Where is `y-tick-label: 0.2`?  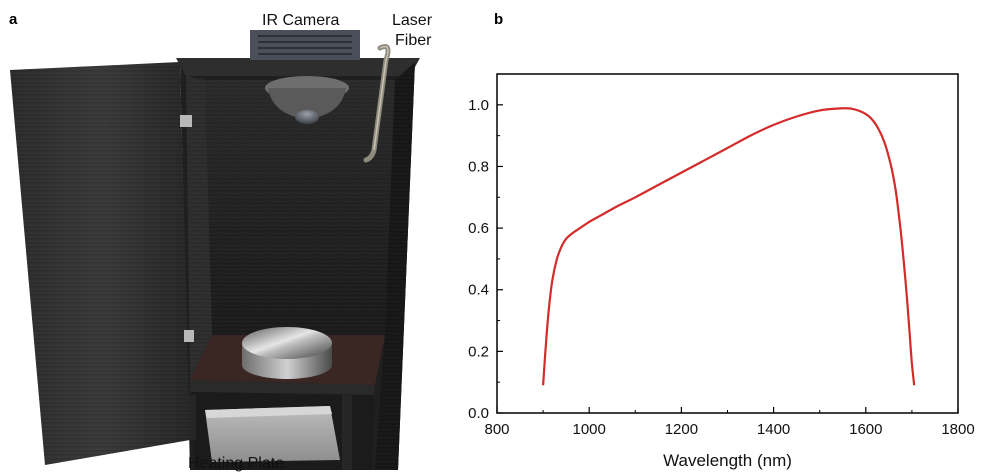
y-tick-label: 0.2 is located at coordinates (478, 351).